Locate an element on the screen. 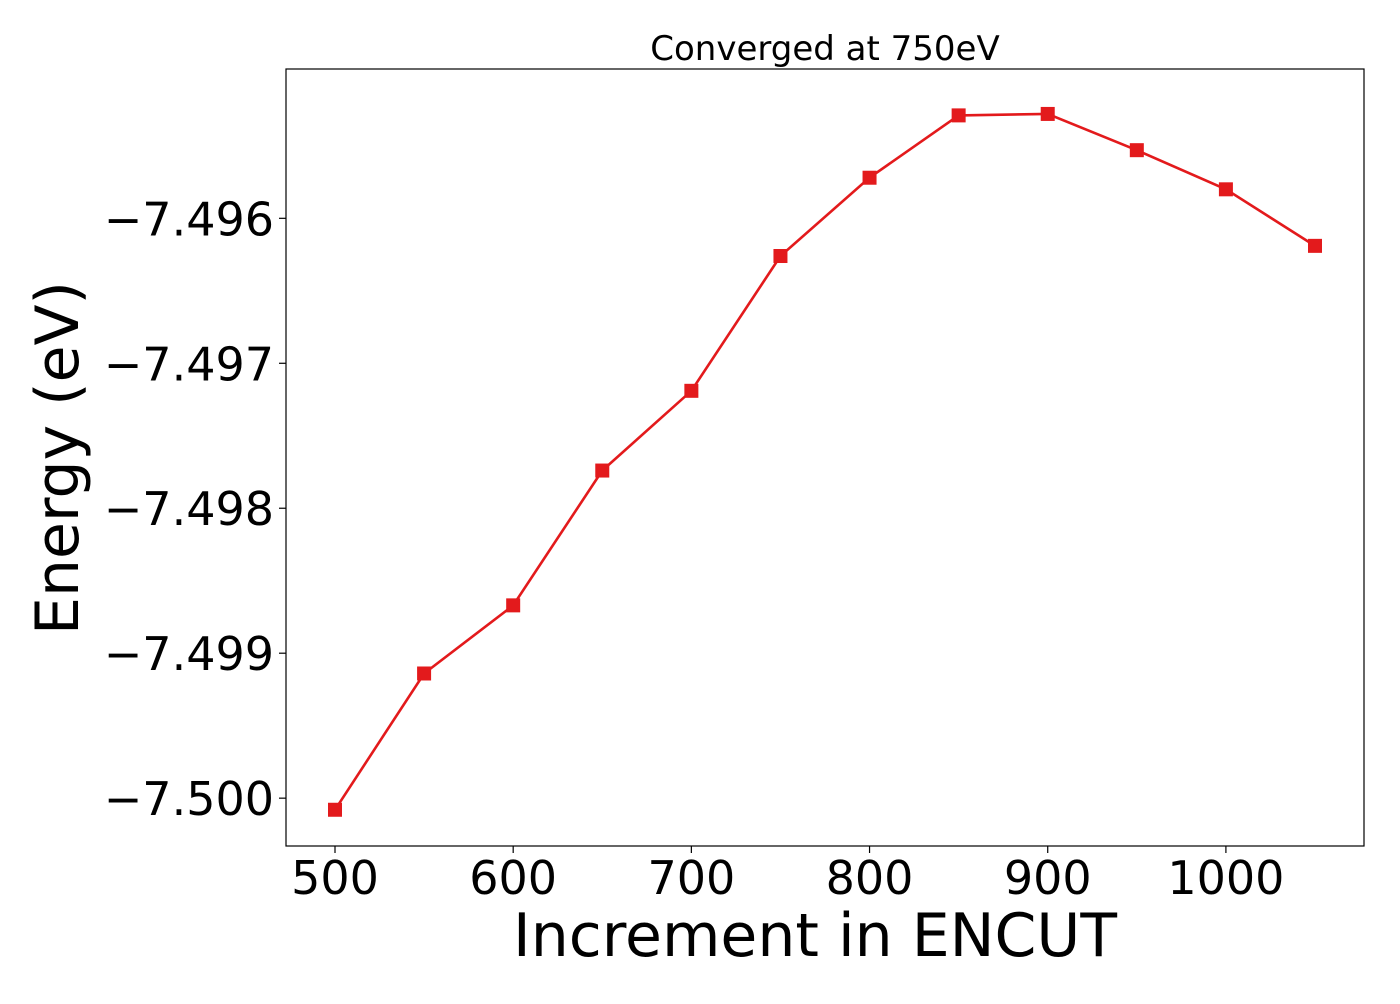 Image resolution: width=1400 pixels, height=1004 pixels. chart-title: Converged at 750eV is located at coordinates (824, 49).